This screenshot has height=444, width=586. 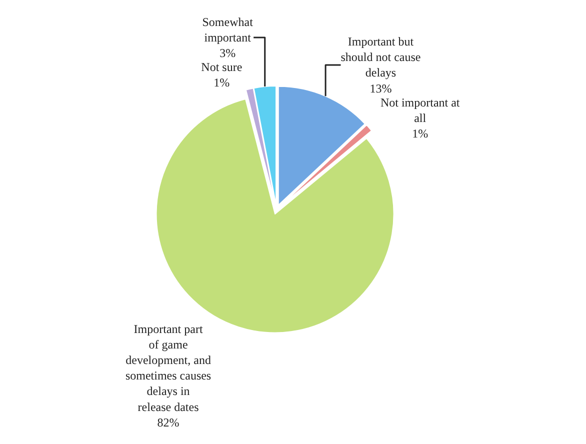 I want to click on slice-label: Not sure, so click(x=221, y=67).